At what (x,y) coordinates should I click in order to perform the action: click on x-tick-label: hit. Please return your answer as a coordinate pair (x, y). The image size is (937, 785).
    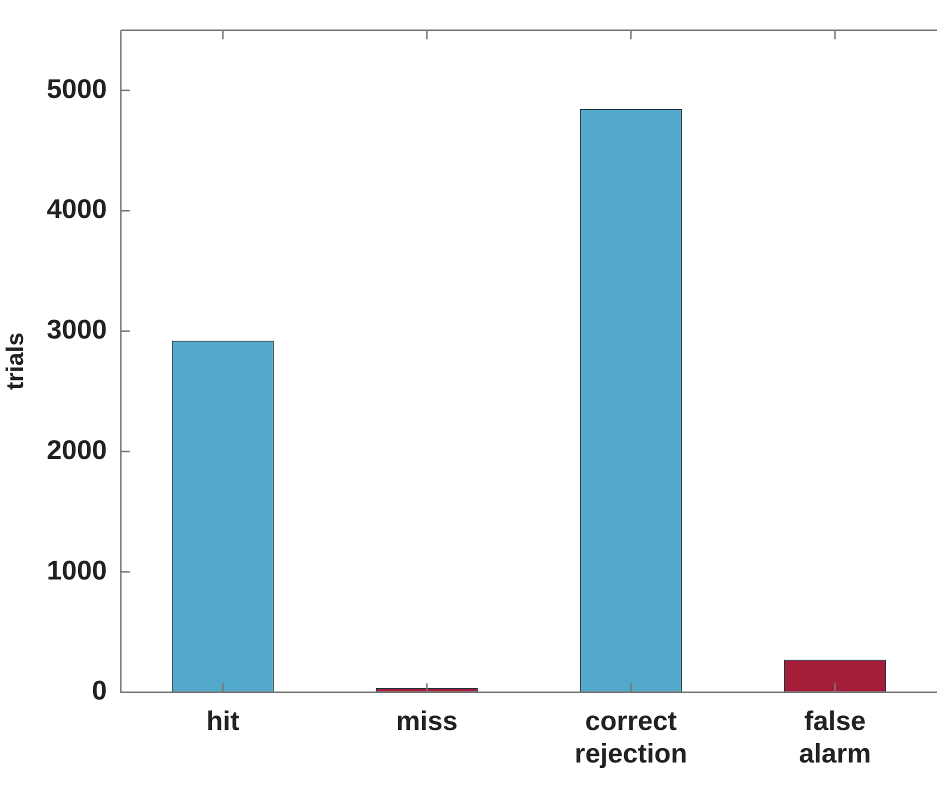
    Looking at the image, I should click on (223, 721).